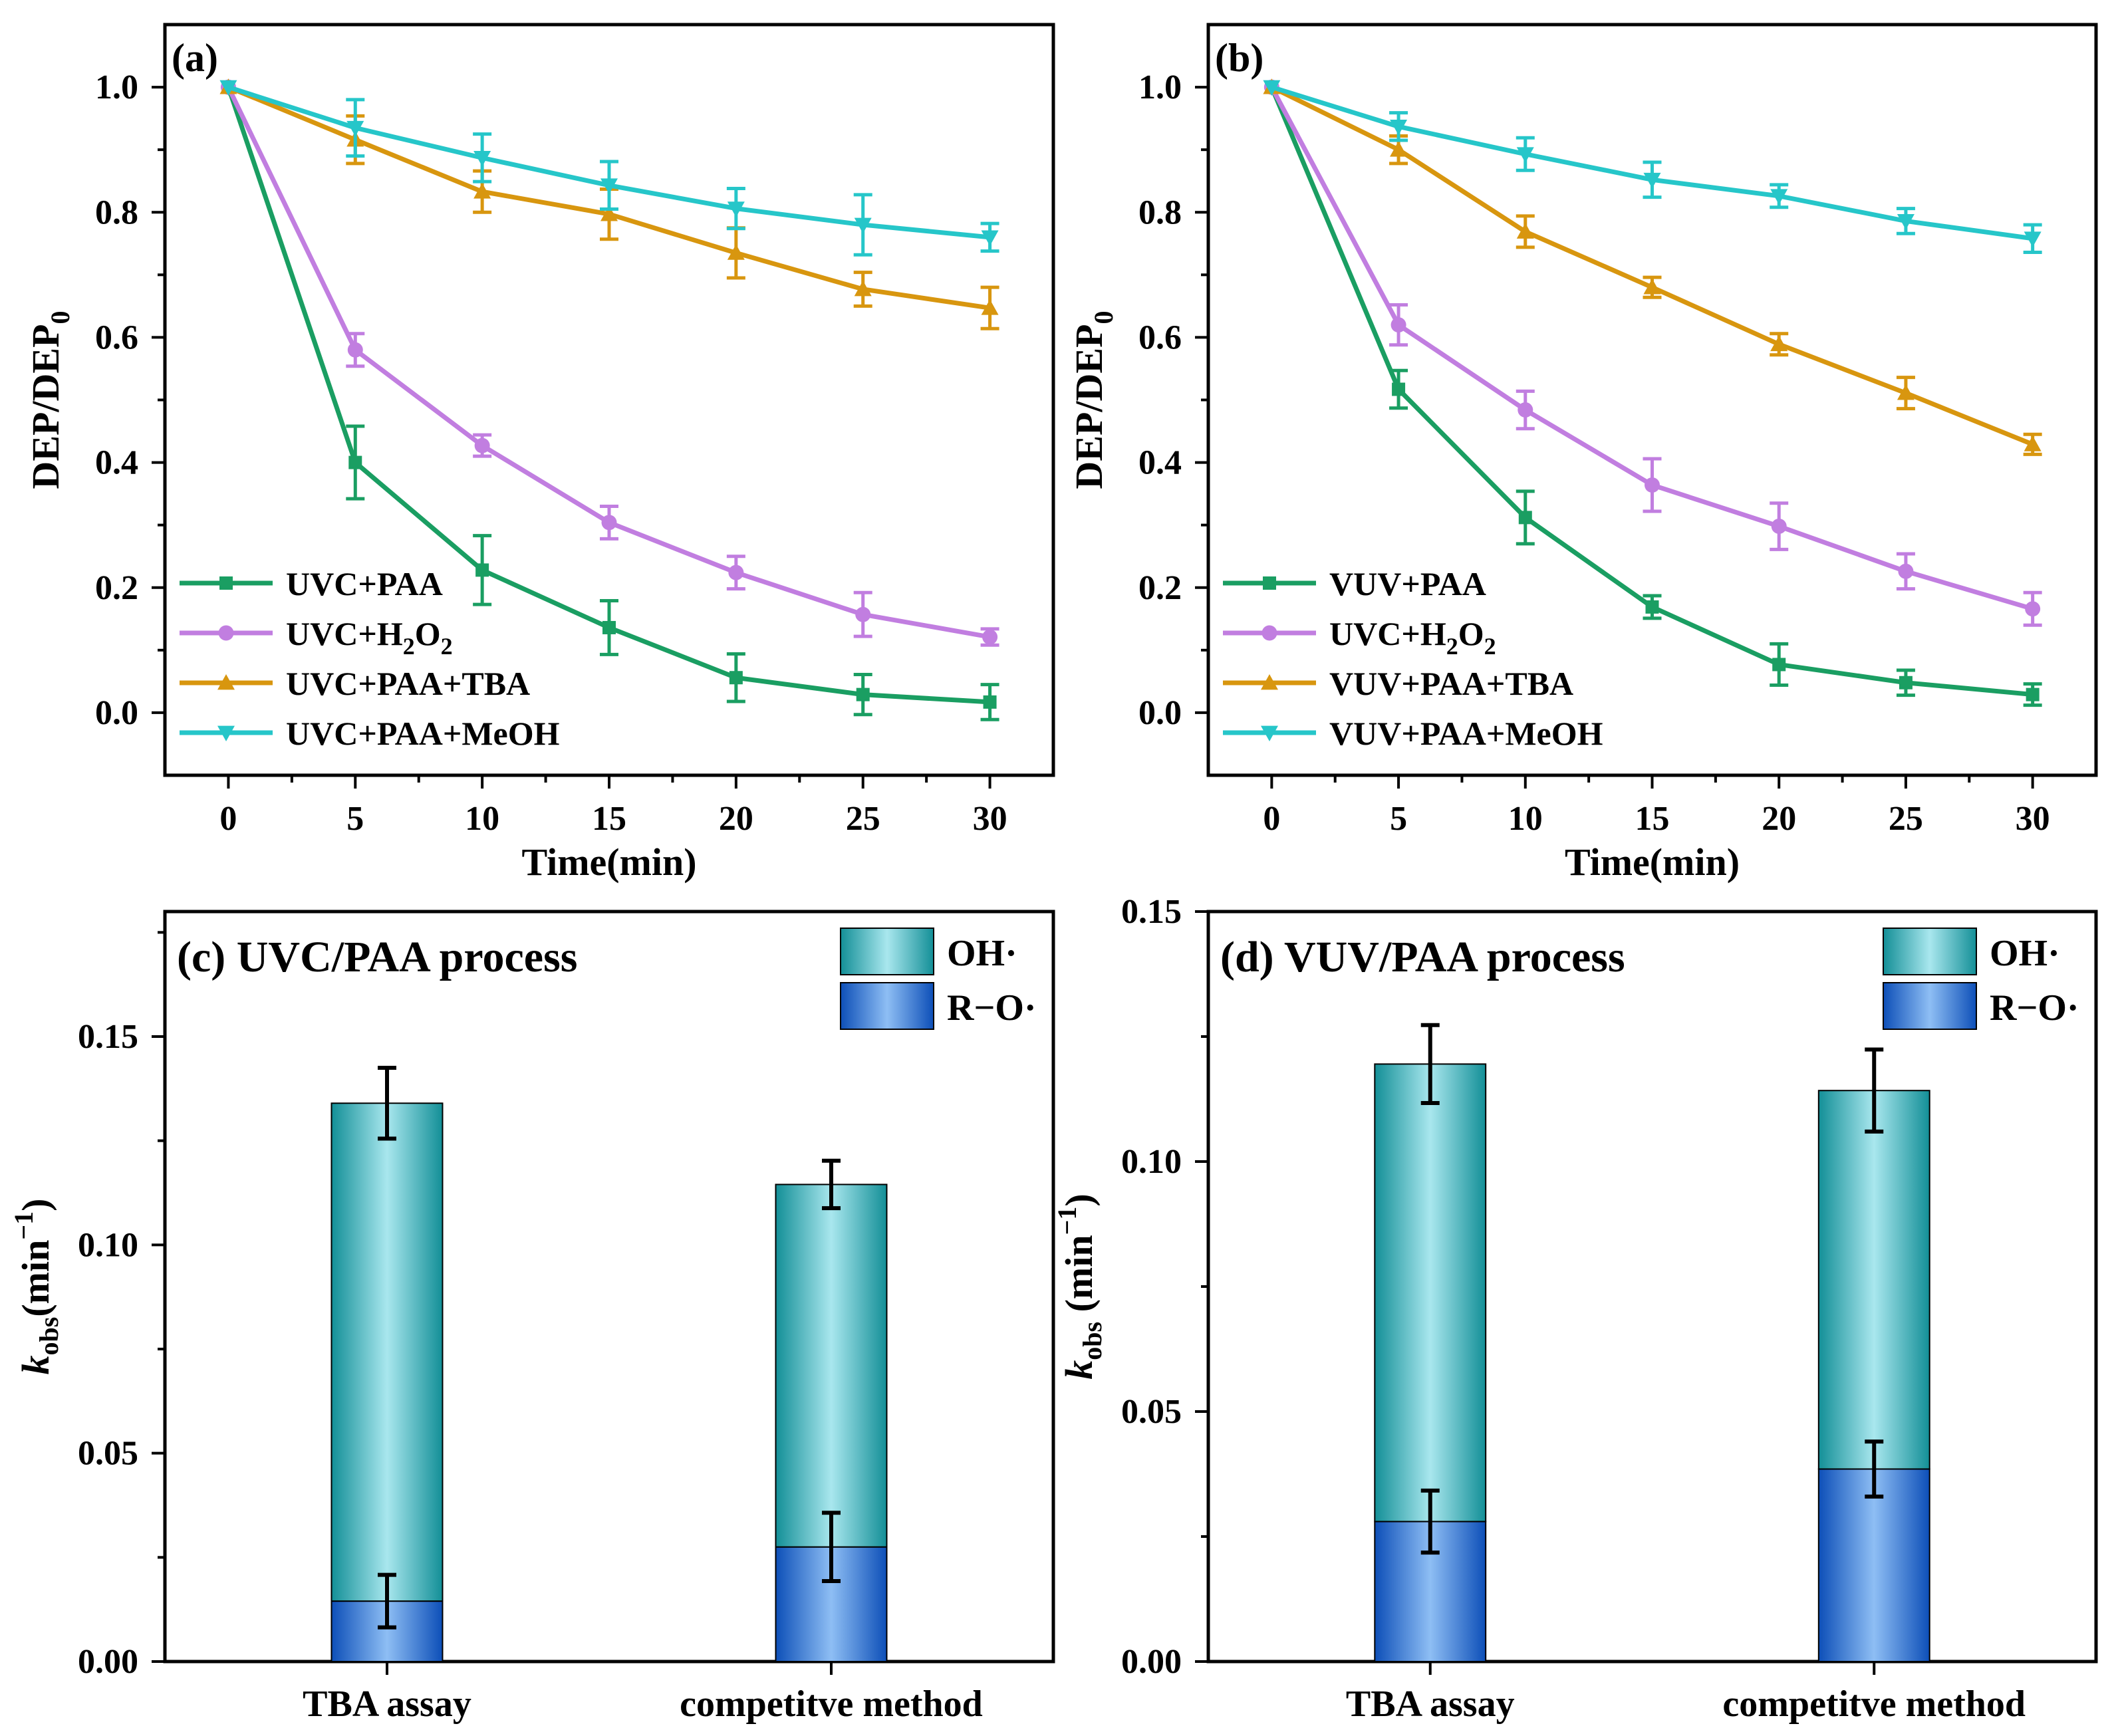  Describe the element at coordinates (108, 1454) in the screenshot. I see `y-tick-label: 0.05` at that location.